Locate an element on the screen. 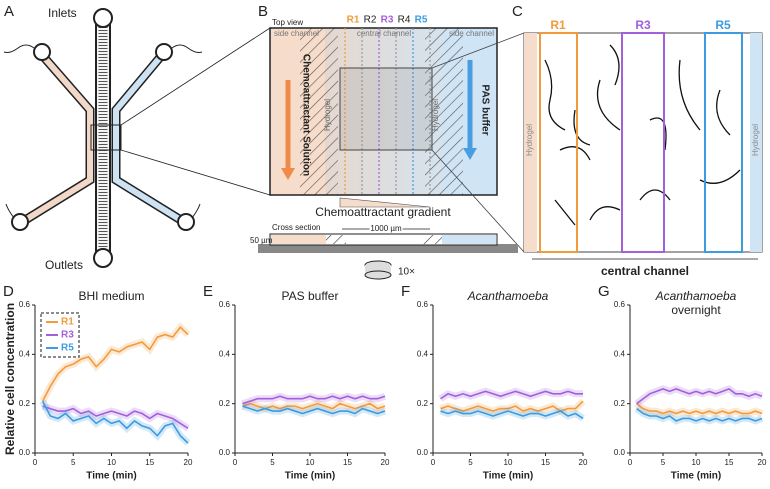  width-label: 1000 µm is located at coordinates (386, 228).